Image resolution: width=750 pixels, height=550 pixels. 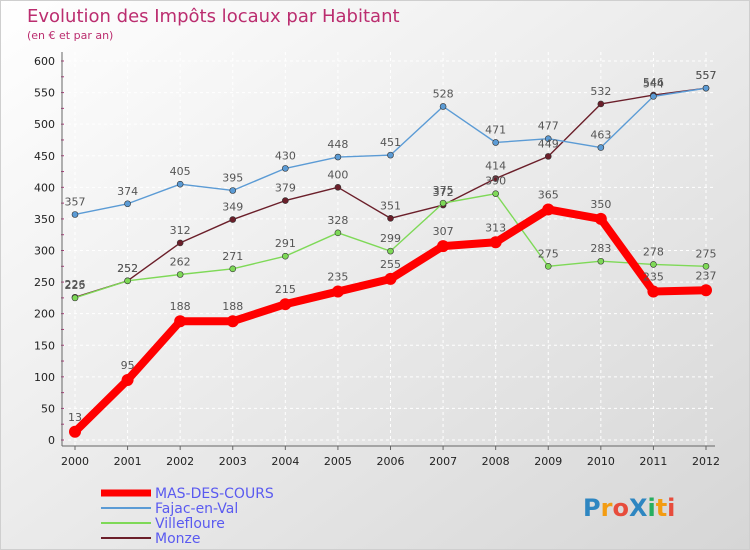 What do you see at coordinates (180, 262) in the screenshot?
I see `data-label: 262` at bounding box center [180, 262].